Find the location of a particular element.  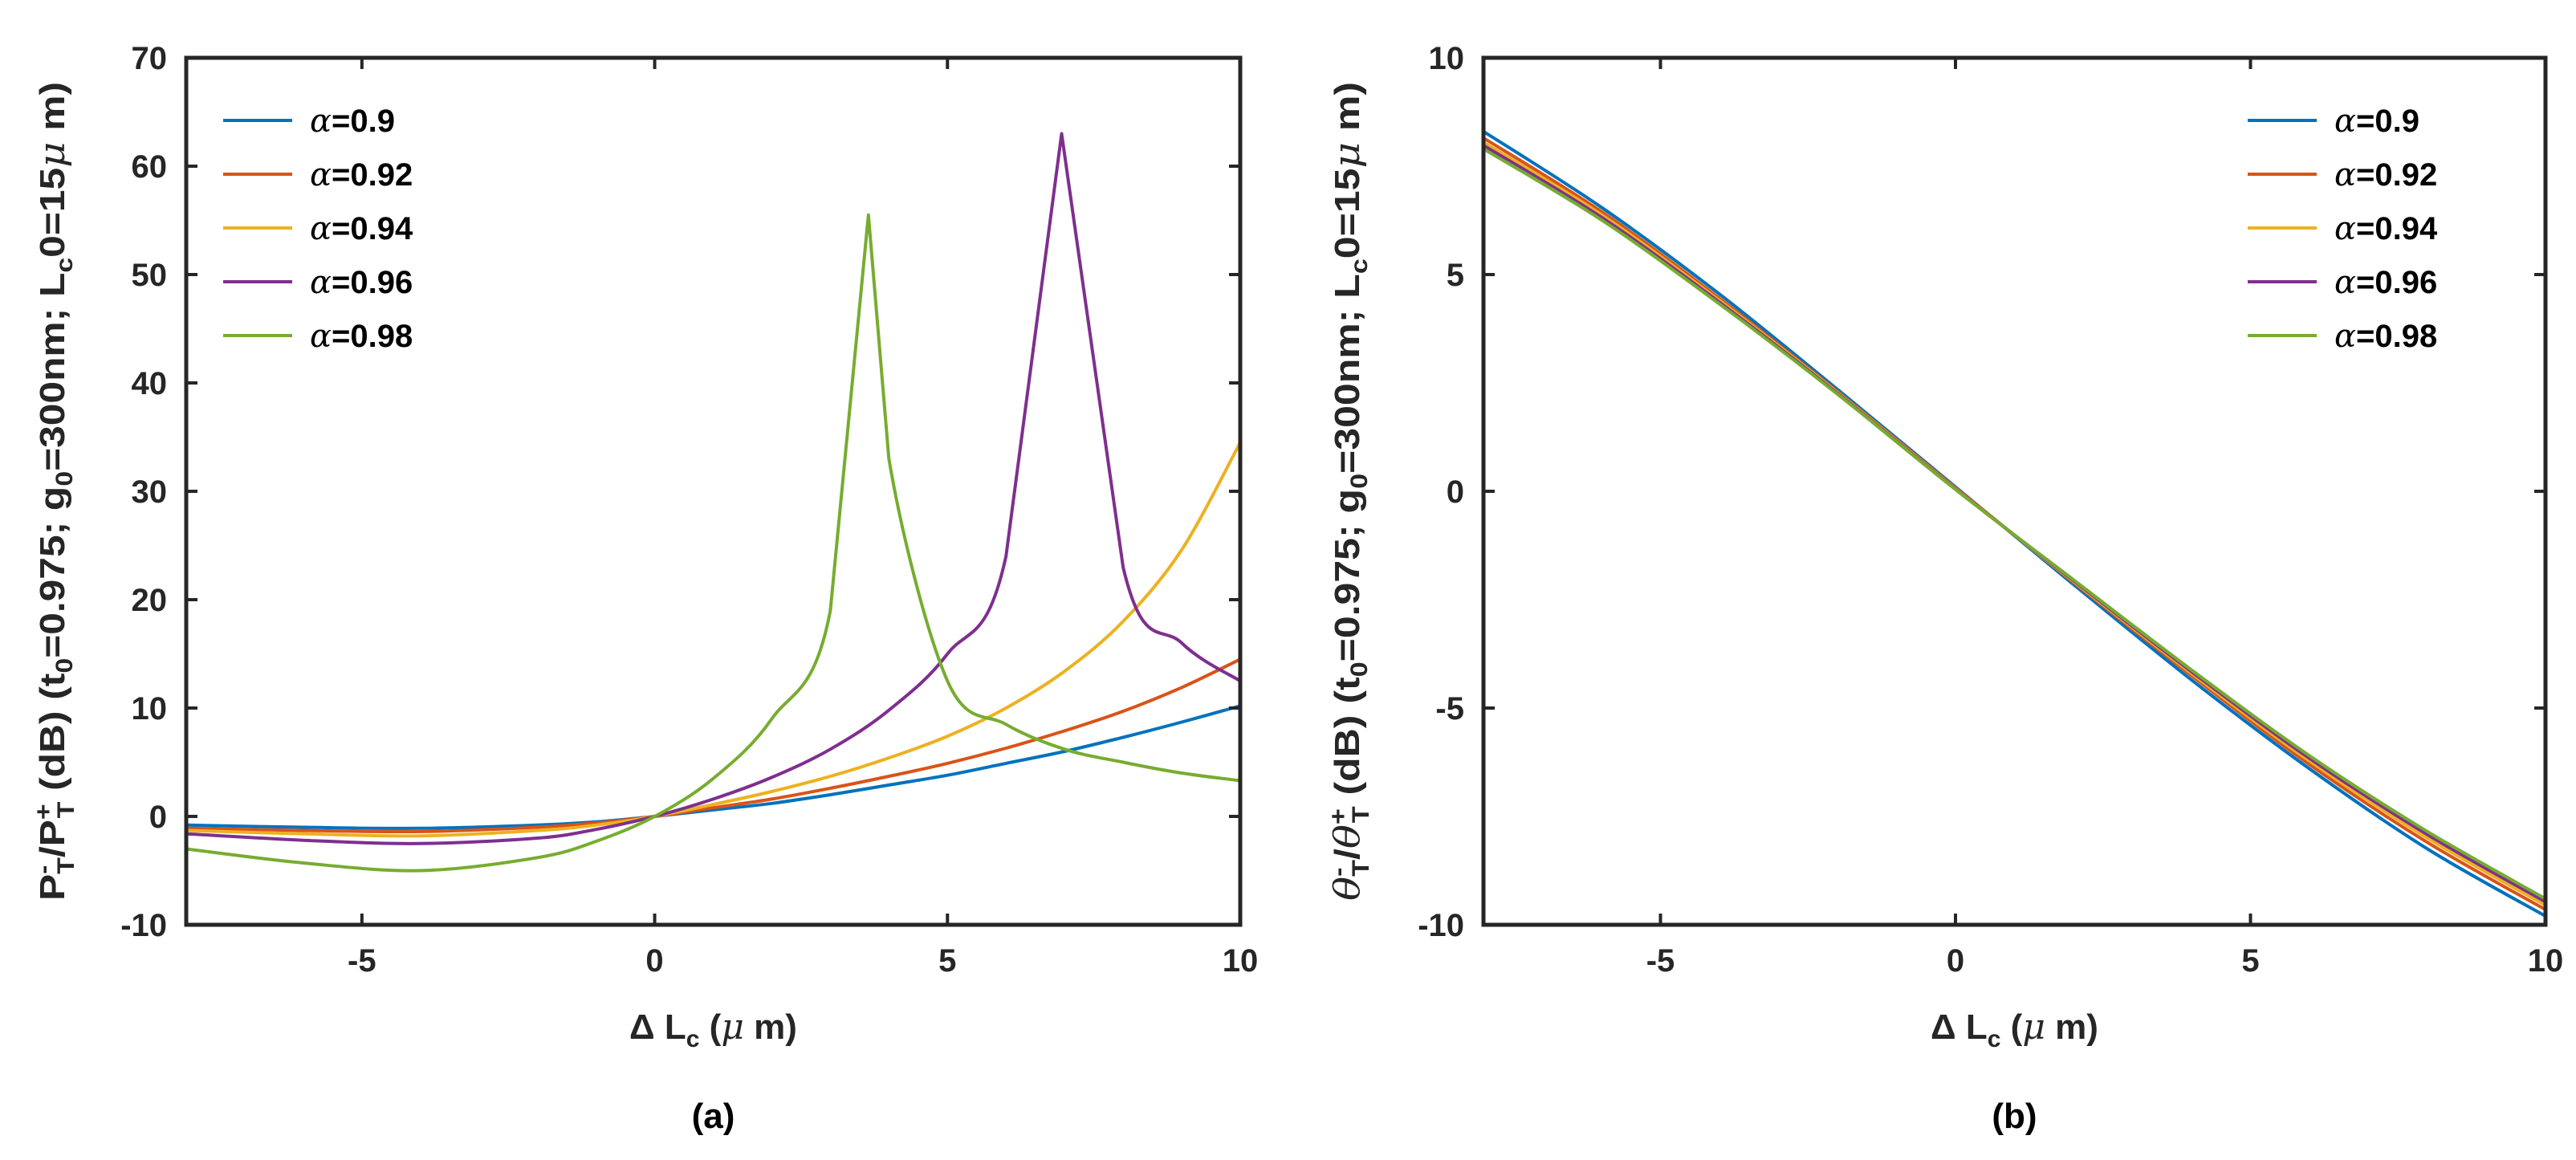

y-tick-label: 5 is located at coordinates (1456, 275).